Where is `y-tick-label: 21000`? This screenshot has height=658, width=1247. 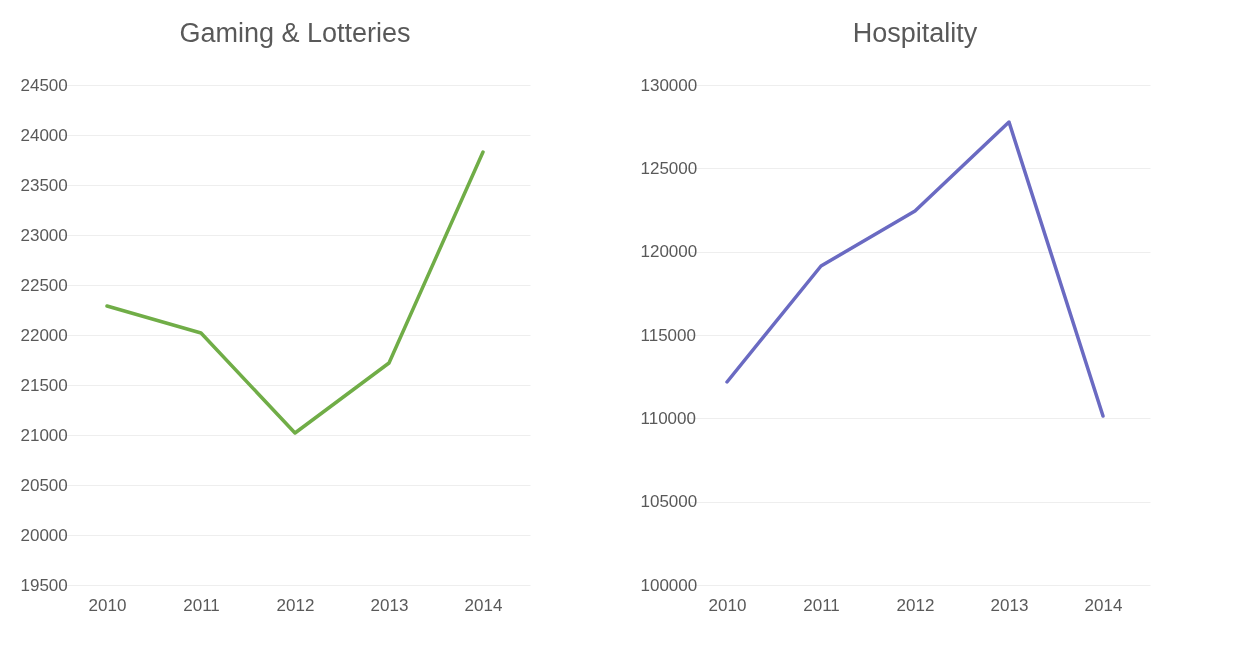
y-tick-label: 21000 is located at coordinates (44, 435).